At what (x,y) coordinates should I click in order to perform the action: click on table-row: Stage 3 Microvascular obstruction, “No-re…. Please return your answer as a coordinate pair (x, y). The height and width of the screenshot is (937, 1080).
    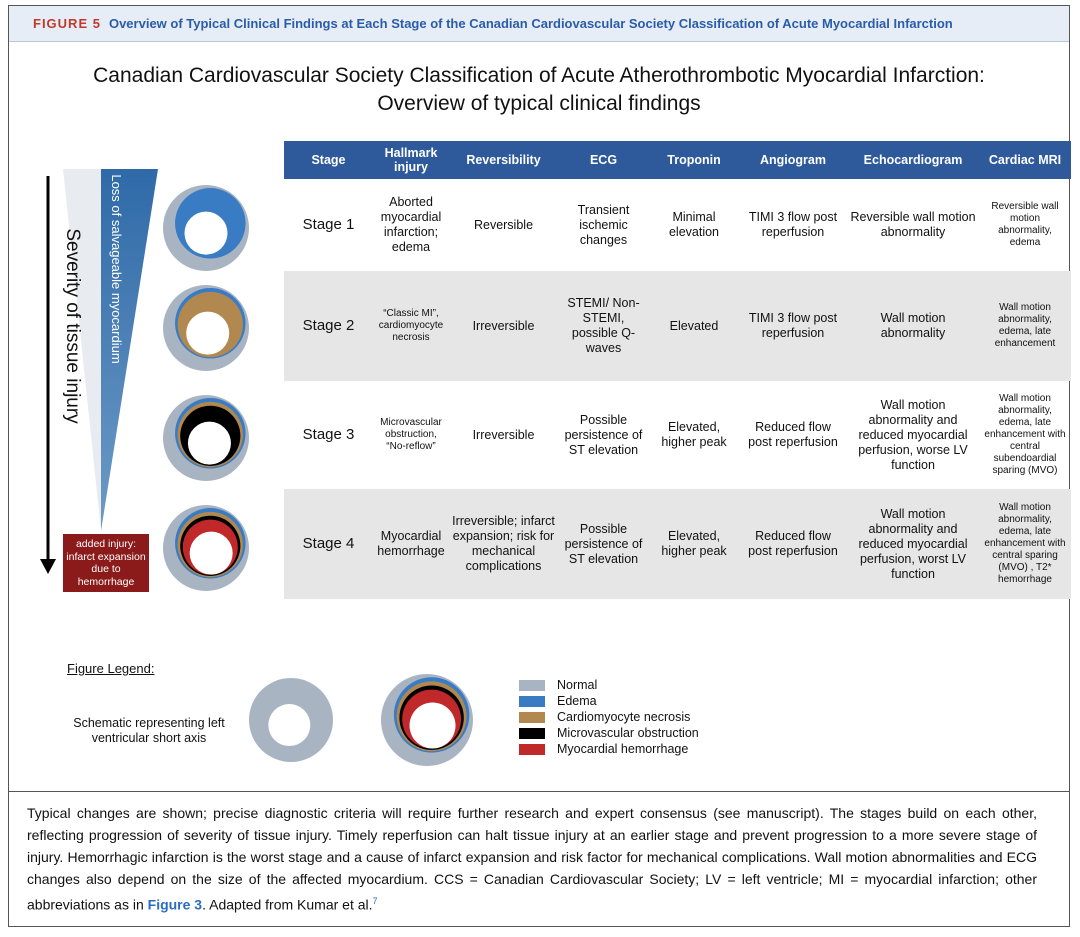
    Looking at the image, I should click on (677, 435).